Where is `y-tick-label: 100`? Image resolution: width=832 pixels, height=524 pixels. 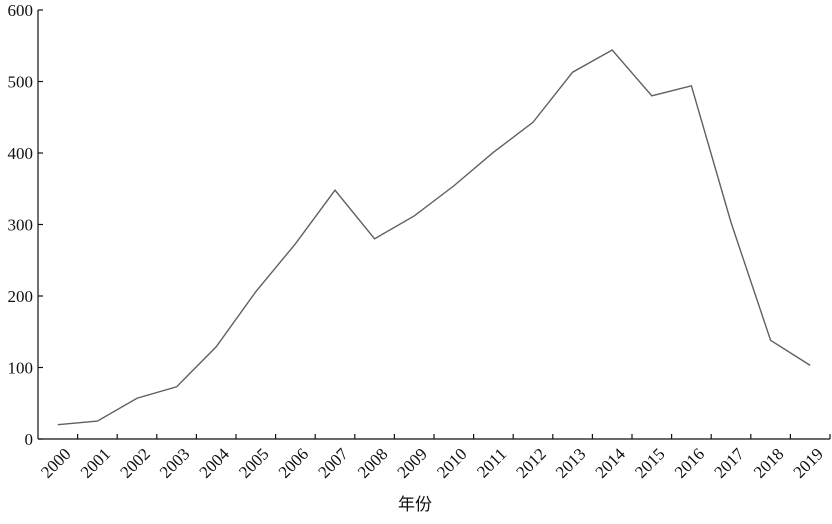
y-tick-label: 100 is located at coordinates (21, 368).